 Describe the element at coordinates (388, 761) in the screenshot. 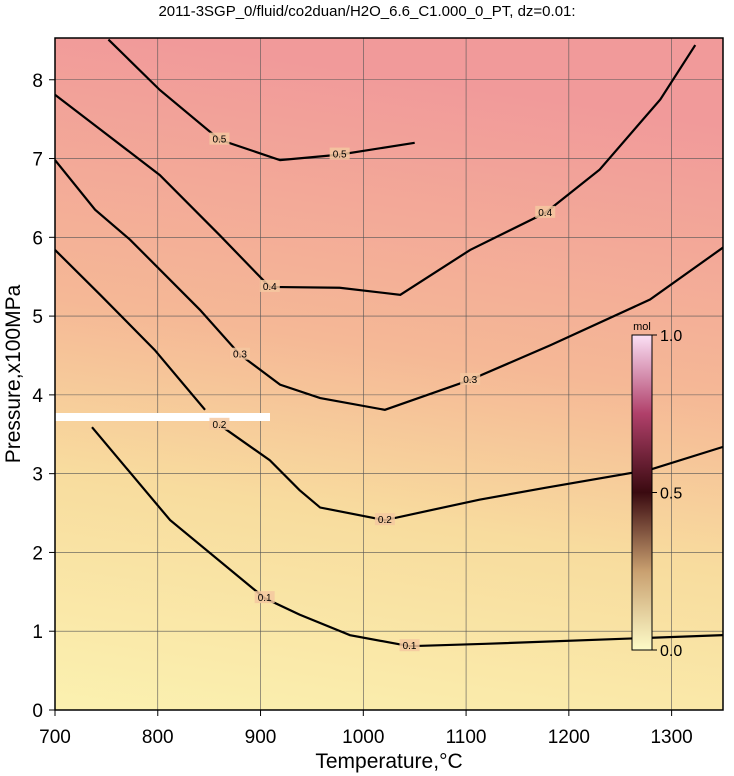

I see `x-axis-label: Temperature,°C` at that location.